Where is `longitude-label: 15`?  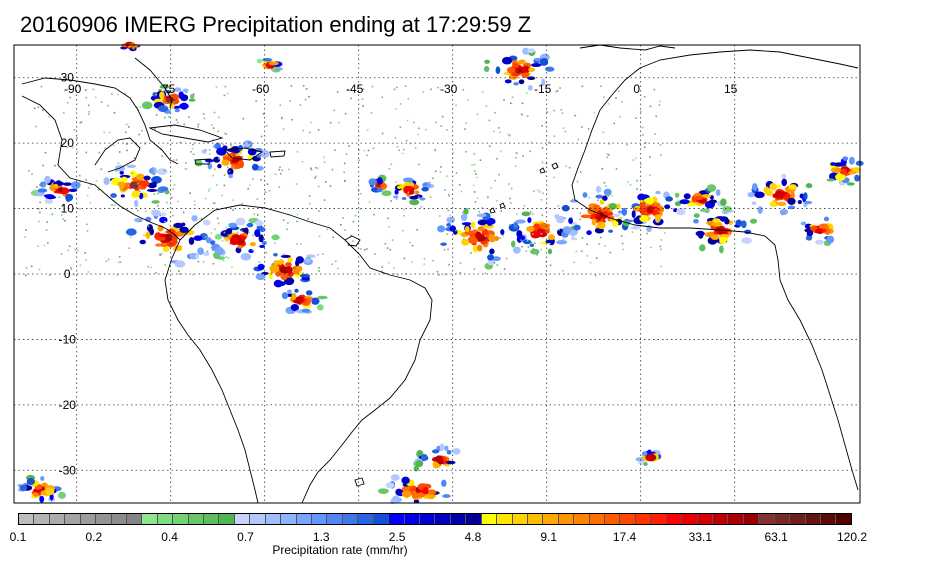 longitude-label: 15 is located at coordinates (731, 89).